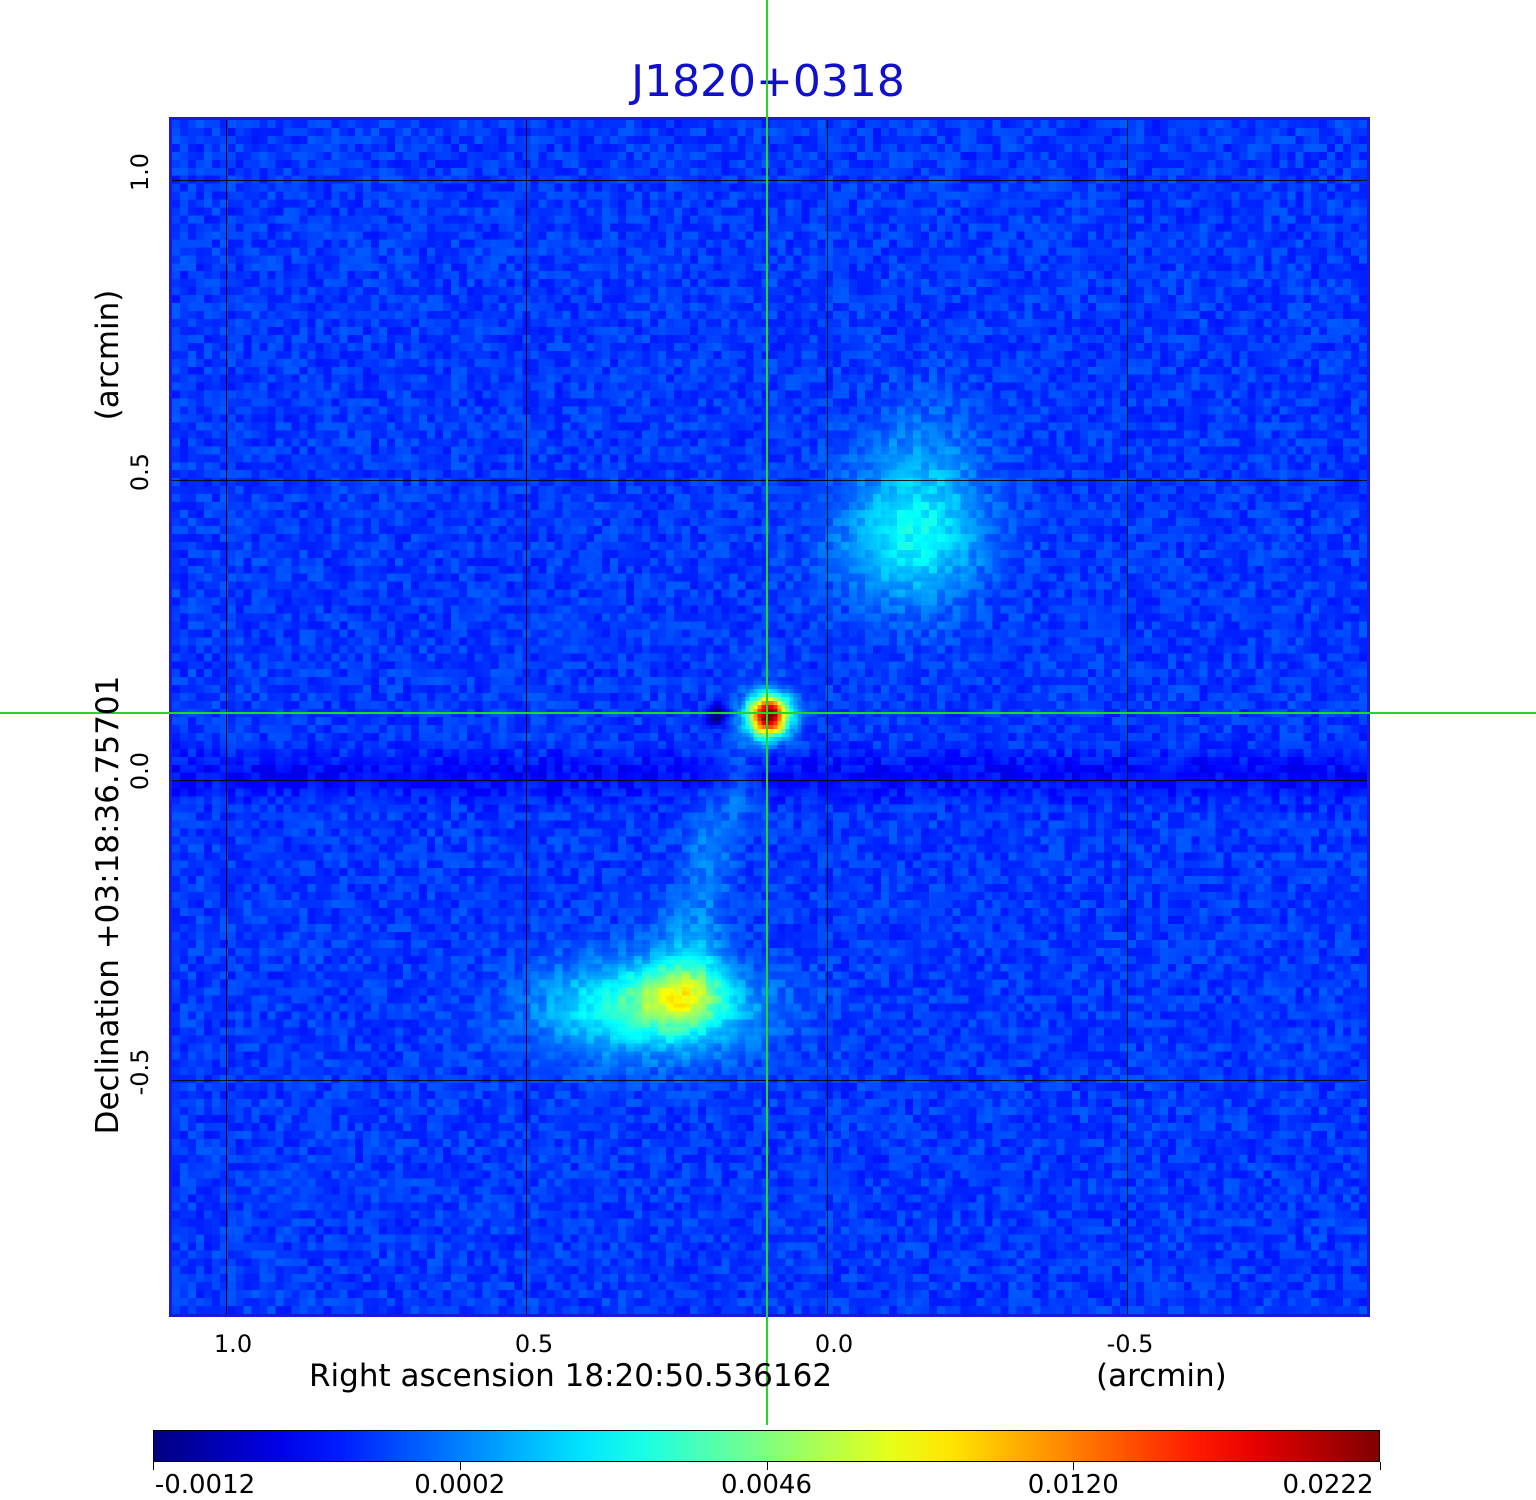 The width and height of the screenshot is (1536, 1500). Describe the element at coordinates (108, 905) in the screenshot. I see `y-axis-label: Declination +03:18:36.75701` at that location.